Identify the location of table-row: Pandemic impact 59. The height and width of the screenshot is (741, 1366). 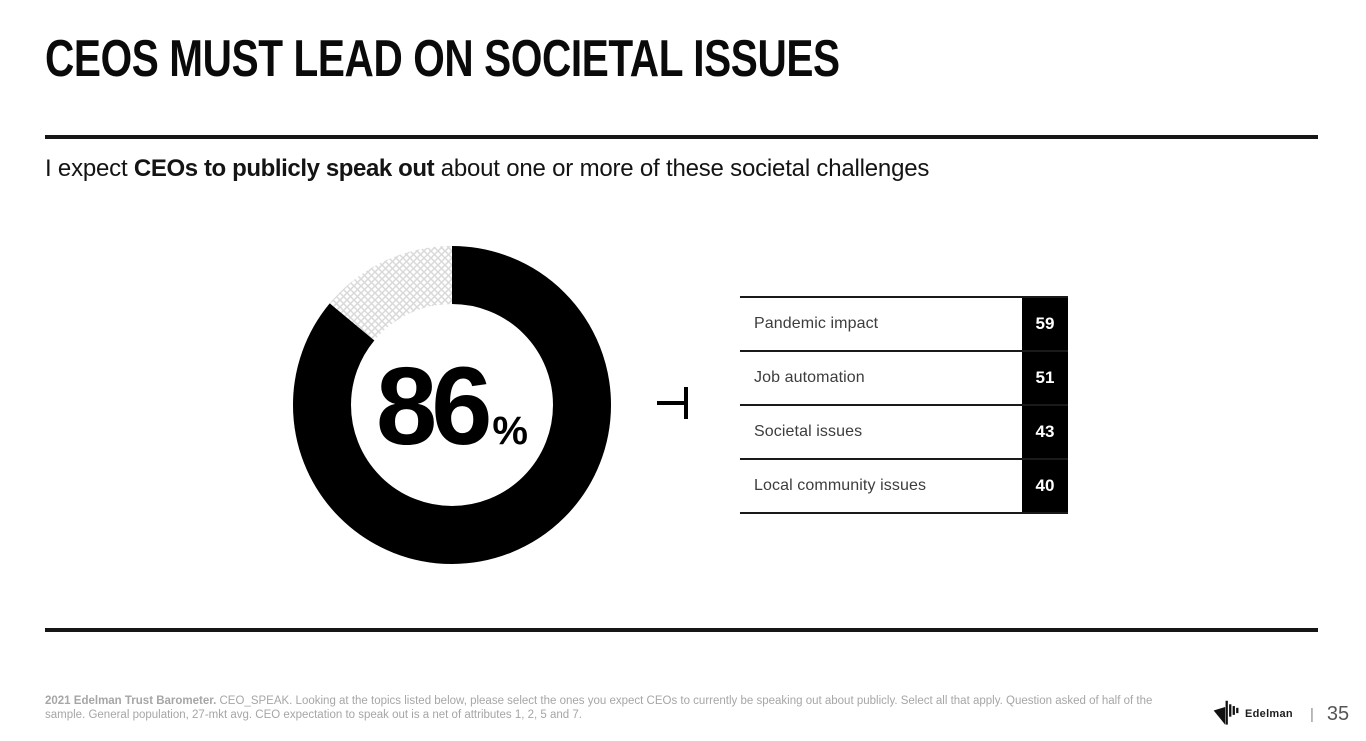
(904, 323).